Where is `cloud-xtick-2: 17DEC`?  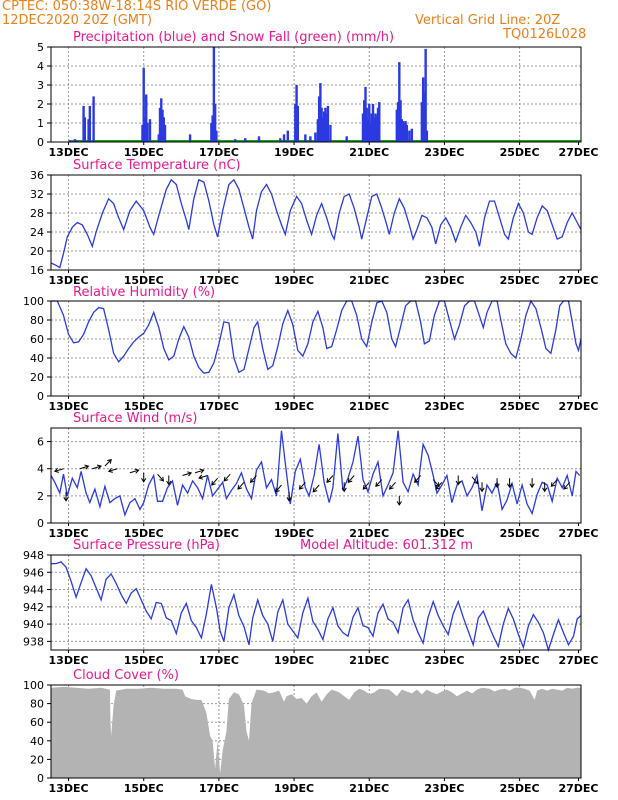
cloud-xtick-2: 17DEC is located at coordinates (219, 788).